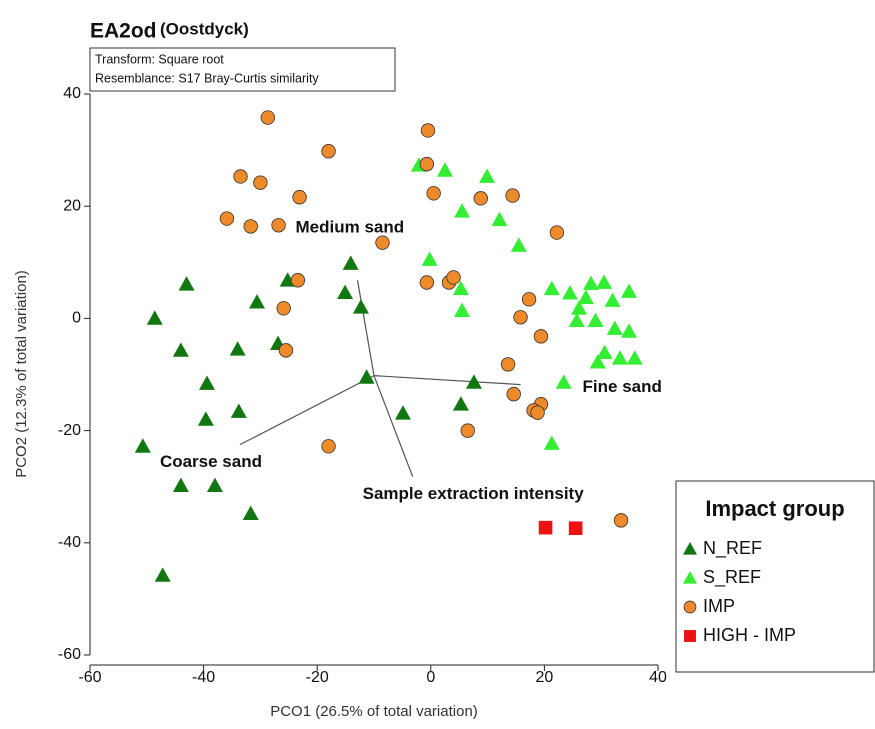 This screenshot has height=729, width=875. What do you see at coordinates (72, 93) in the screenshot?
I see `y-tick-label: 40` at bounding box center [72, 93].